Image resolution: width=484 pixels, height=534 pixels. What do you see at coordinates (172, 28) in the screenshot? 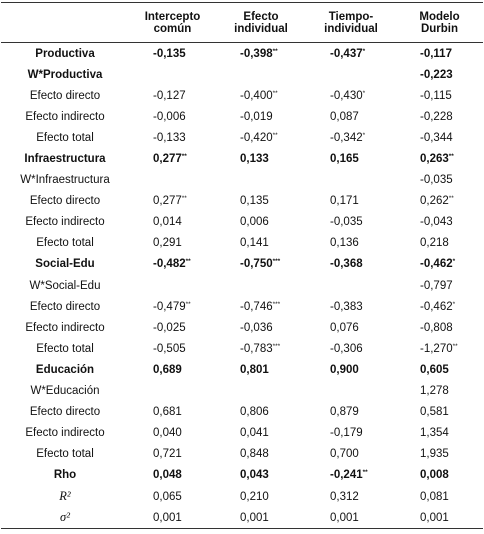
I see `header-line: común` at bounding box center [172, 28].